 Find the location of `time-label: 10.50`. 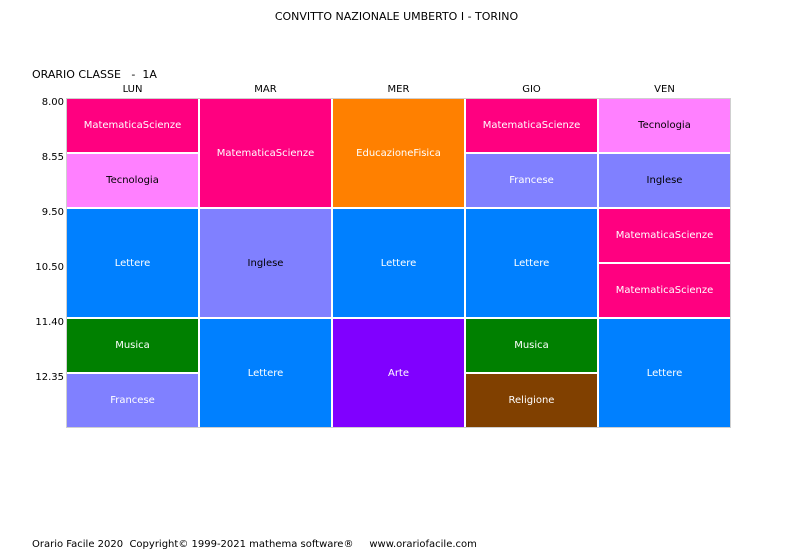

time-label: 10.50 is located at coordinates (49, 267).